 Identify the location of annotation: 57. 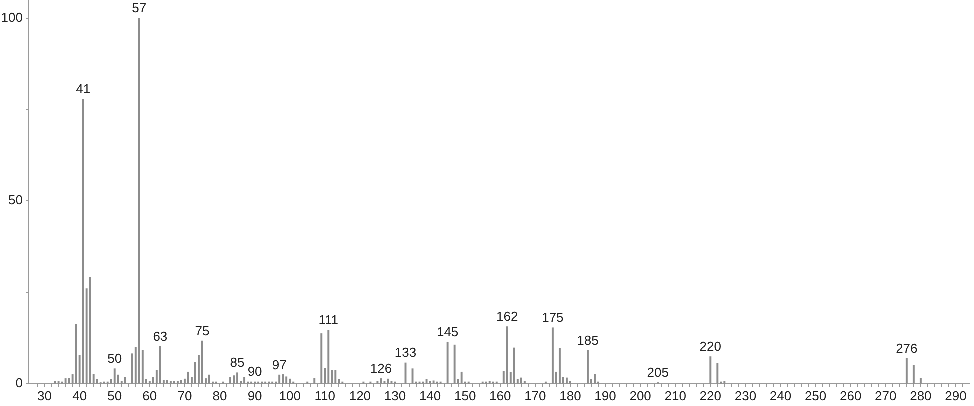
(139, 8).